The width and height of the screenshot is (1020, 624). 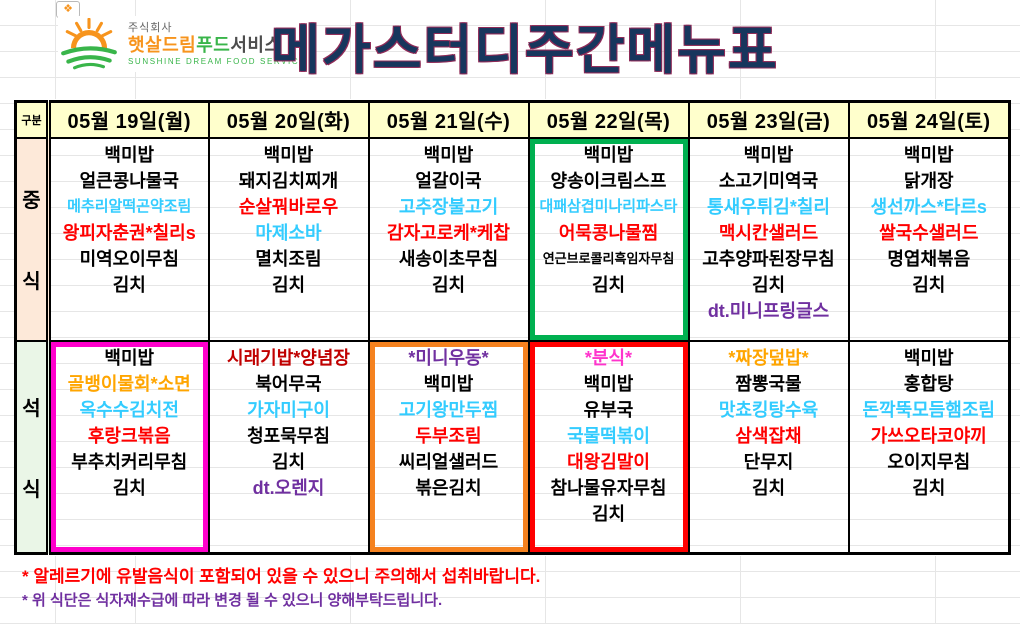 I want to click on menu-item: 연근브로콜리흑임자무침, so click(x=608, y=258).